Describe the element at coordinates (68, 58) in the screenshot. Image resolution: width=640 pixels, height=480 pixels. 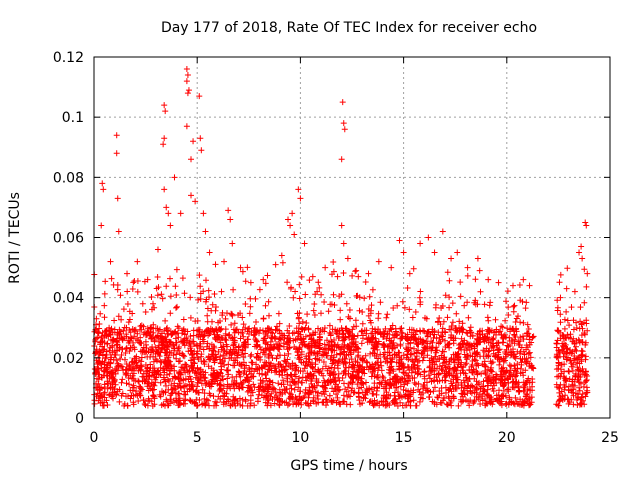
I see `y-tick-label: 0.12` at that location.